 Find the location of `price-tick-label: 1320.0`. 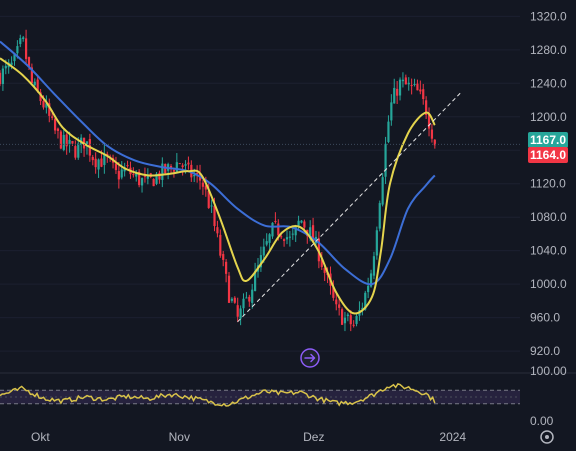

price-tick-label: 1320.0 is located at coordinates (548, 16).